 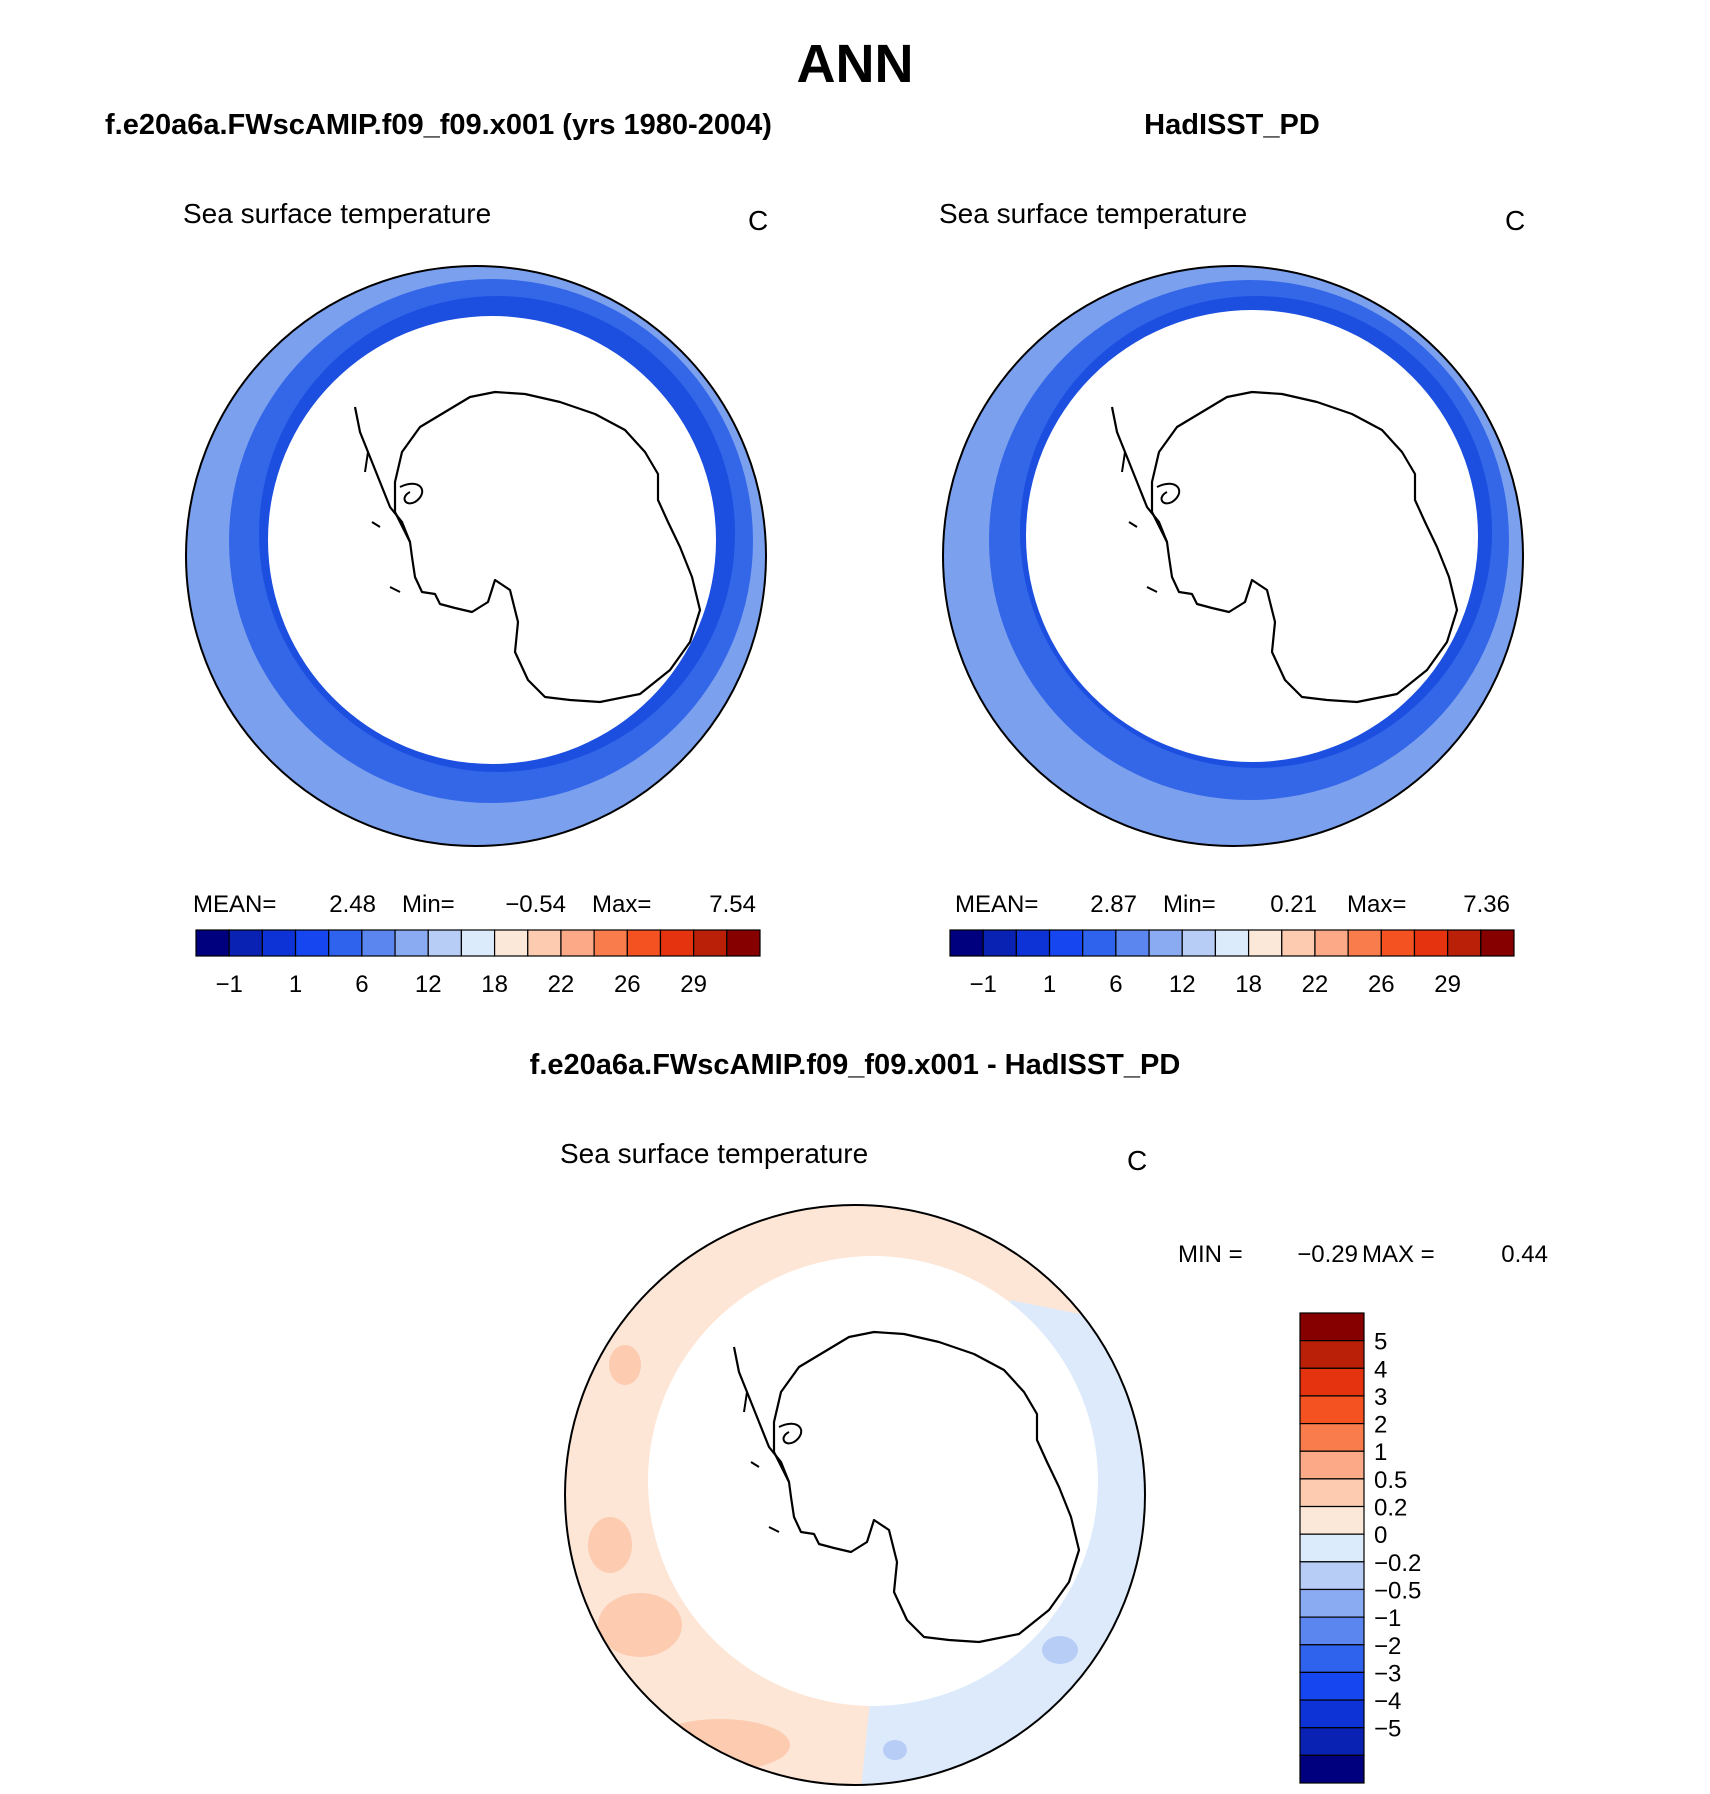 What do you see at coordinates (1381, 984) in the screenshot?
I see `panel-obs-colorbar-tick-label: 26` at bounding box center [1381, 984].